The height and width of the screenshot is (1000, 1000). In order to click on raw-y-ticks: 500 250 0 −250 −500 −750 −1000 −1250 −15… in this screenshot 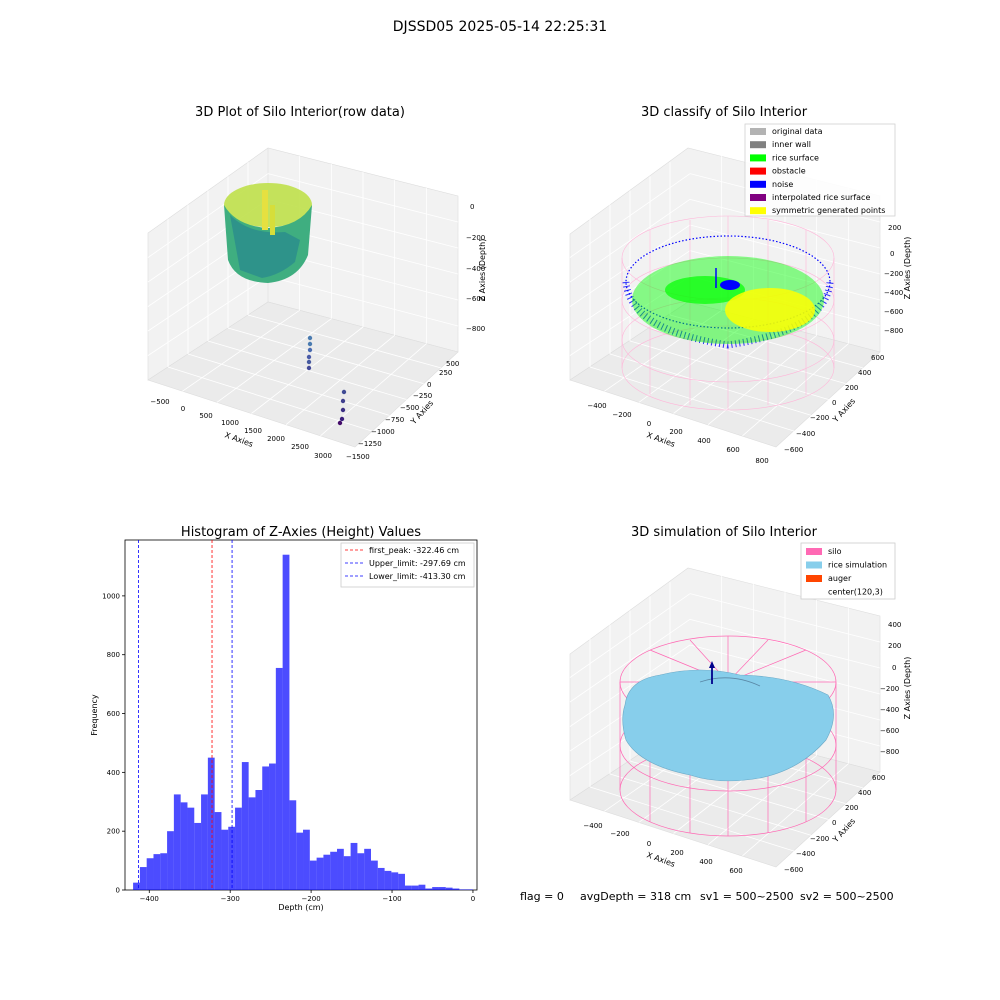, I will do `click(402, 410)`.